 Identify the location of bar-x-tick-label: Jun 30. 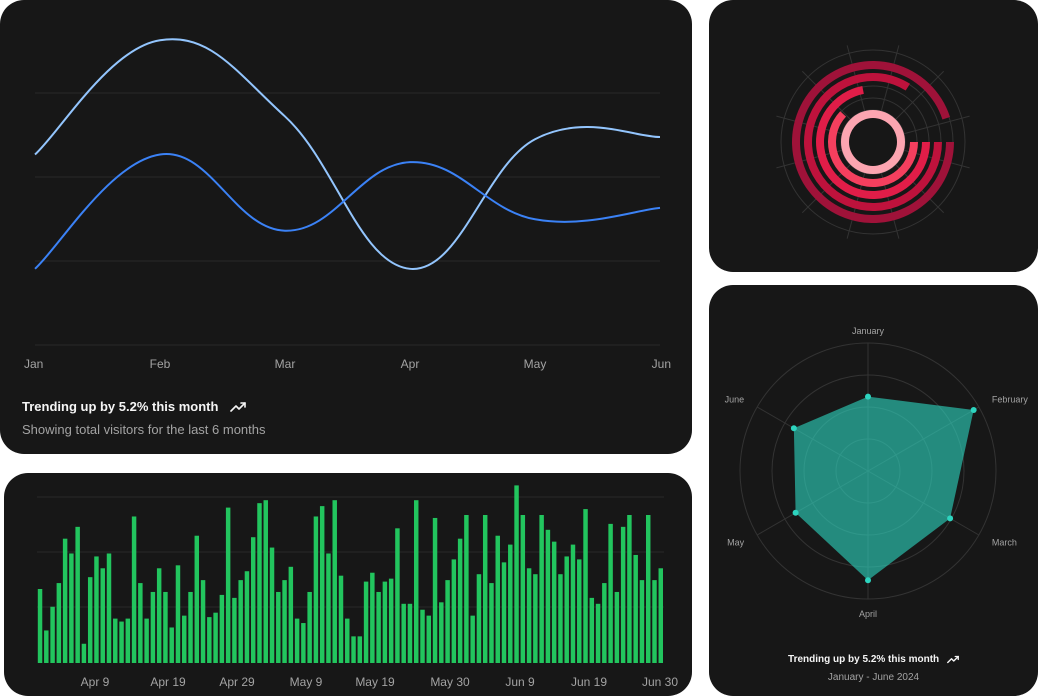
(660, 682).